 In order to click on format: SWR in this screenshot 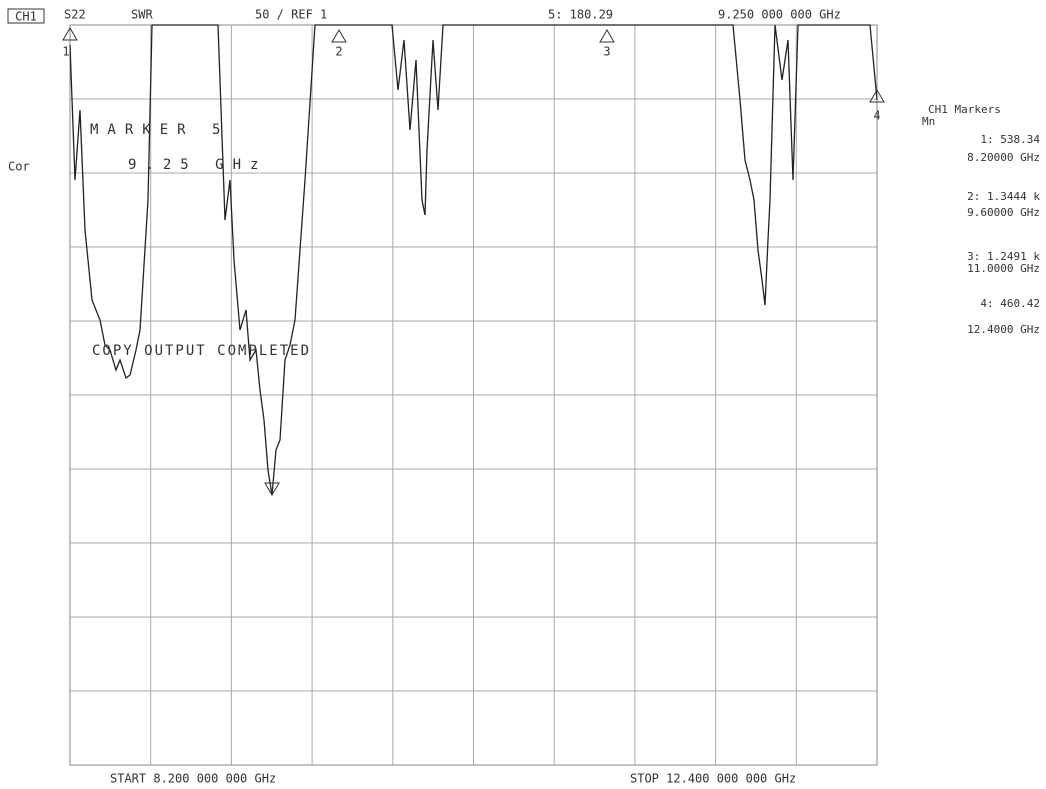, I will do `click(142, 15)`.